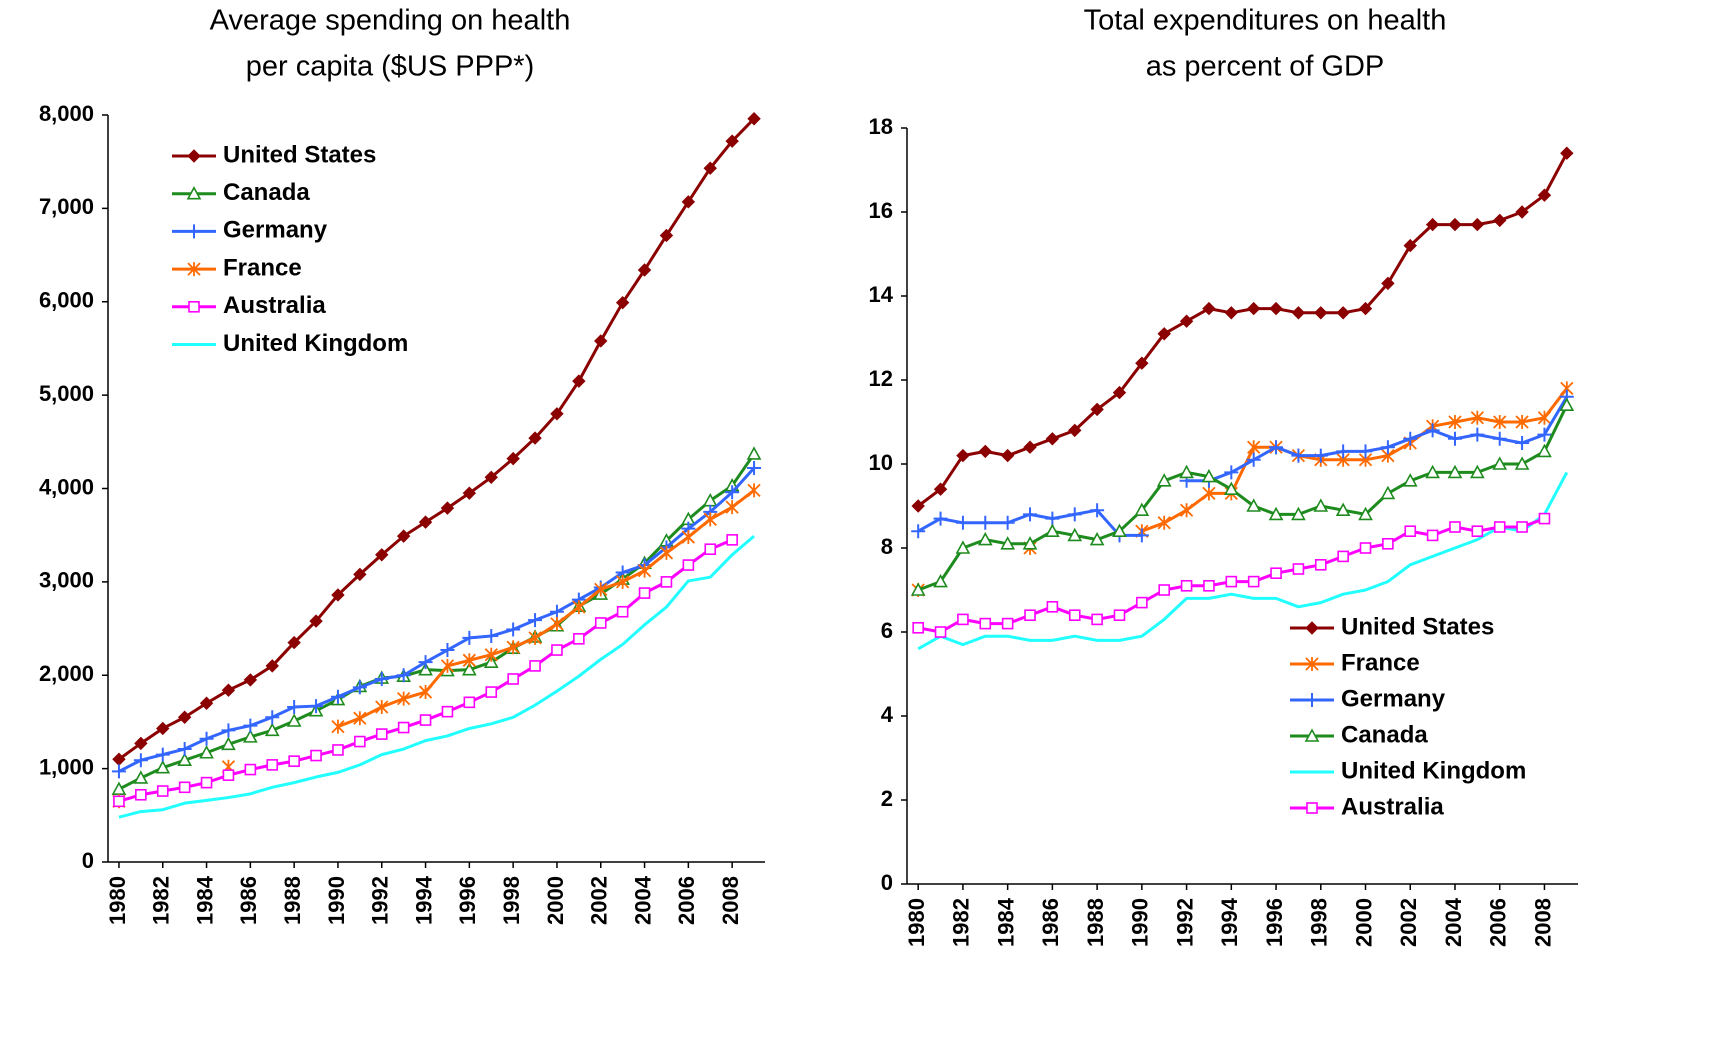 Image resolution: width=1711 pixels, height=1038 pixels. What do you see at coordinates (1393, 698) in the screenshot?
I see `legend-label: Germany` at bounding box center [1393, 698].